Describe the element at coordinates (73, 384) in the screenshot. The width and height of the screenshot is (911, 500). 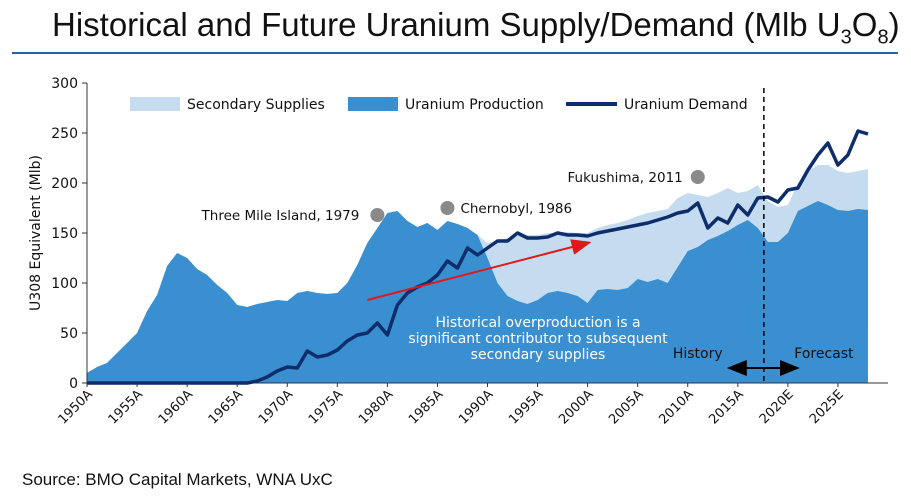
I see `y-tick-label: 0` at that location.